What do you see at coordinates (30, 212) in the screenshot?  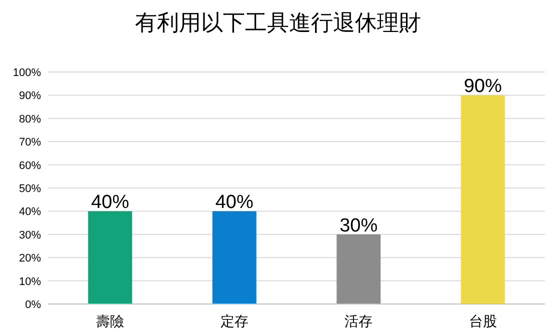 I see `y-tick-label: 40%` at bounding box center [30, 212].